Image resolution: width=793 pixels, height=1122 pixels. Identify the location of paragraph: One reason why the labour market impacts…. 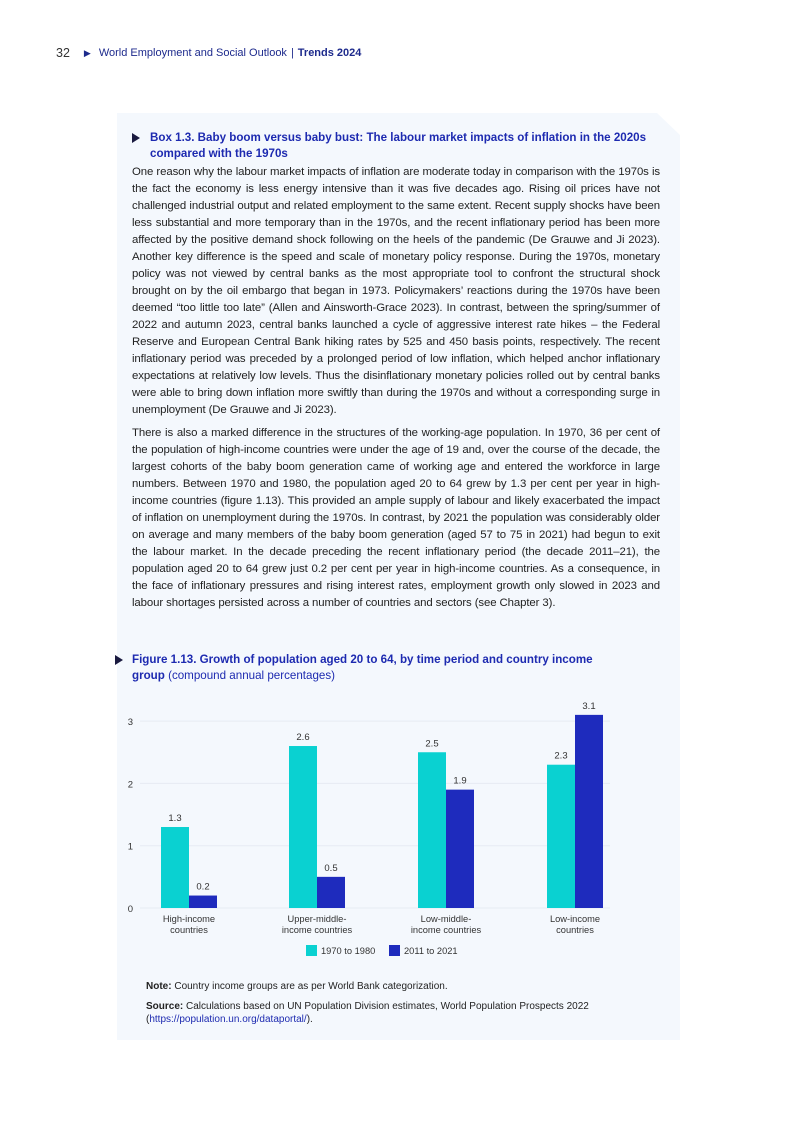
(396, 291).